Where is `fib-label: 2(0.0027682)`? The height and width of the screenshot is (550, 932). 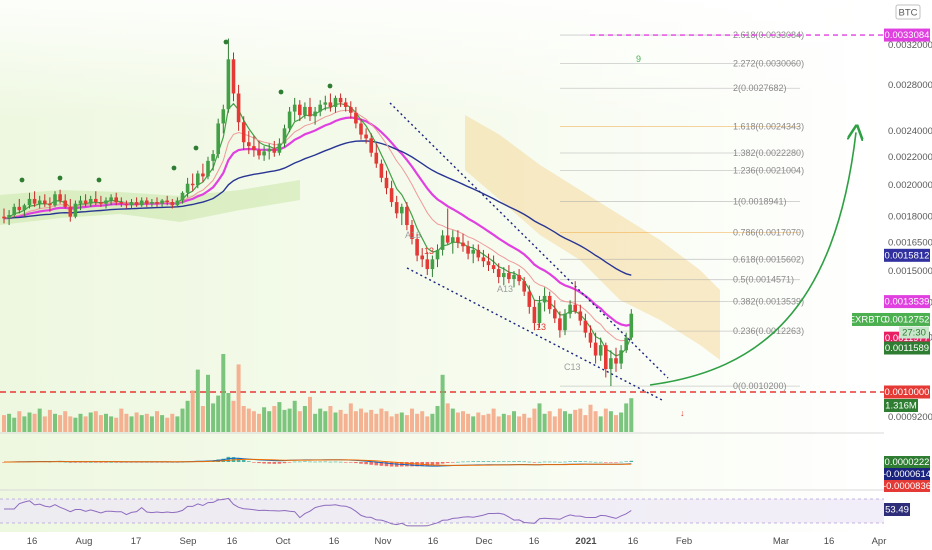 fib-label: 2(0.0027682) is located at coordinates (760, 88).